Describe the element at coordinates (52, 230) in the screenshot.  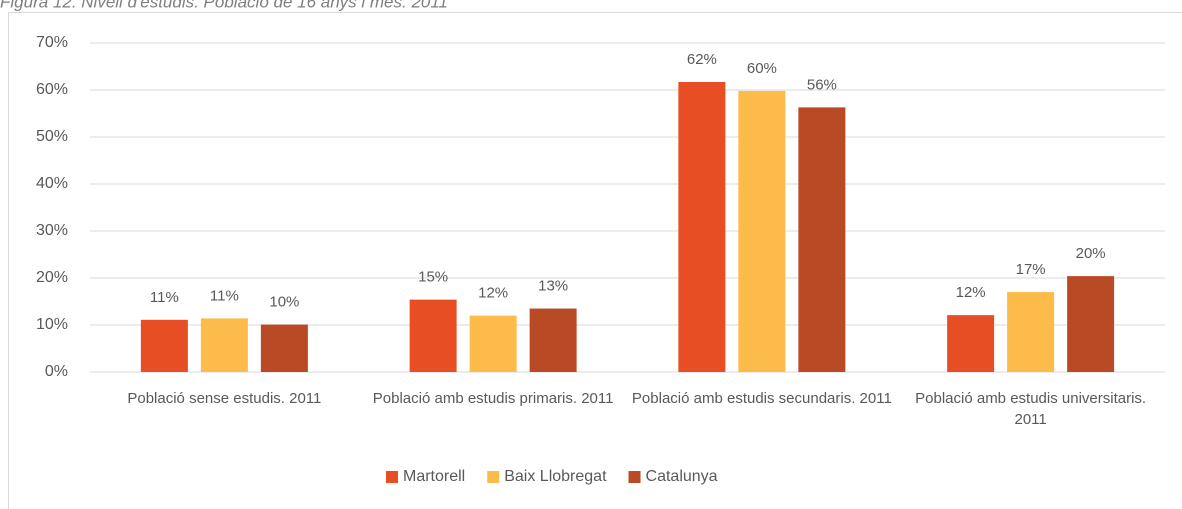
I see `y-tick-label: 30%` at that location.